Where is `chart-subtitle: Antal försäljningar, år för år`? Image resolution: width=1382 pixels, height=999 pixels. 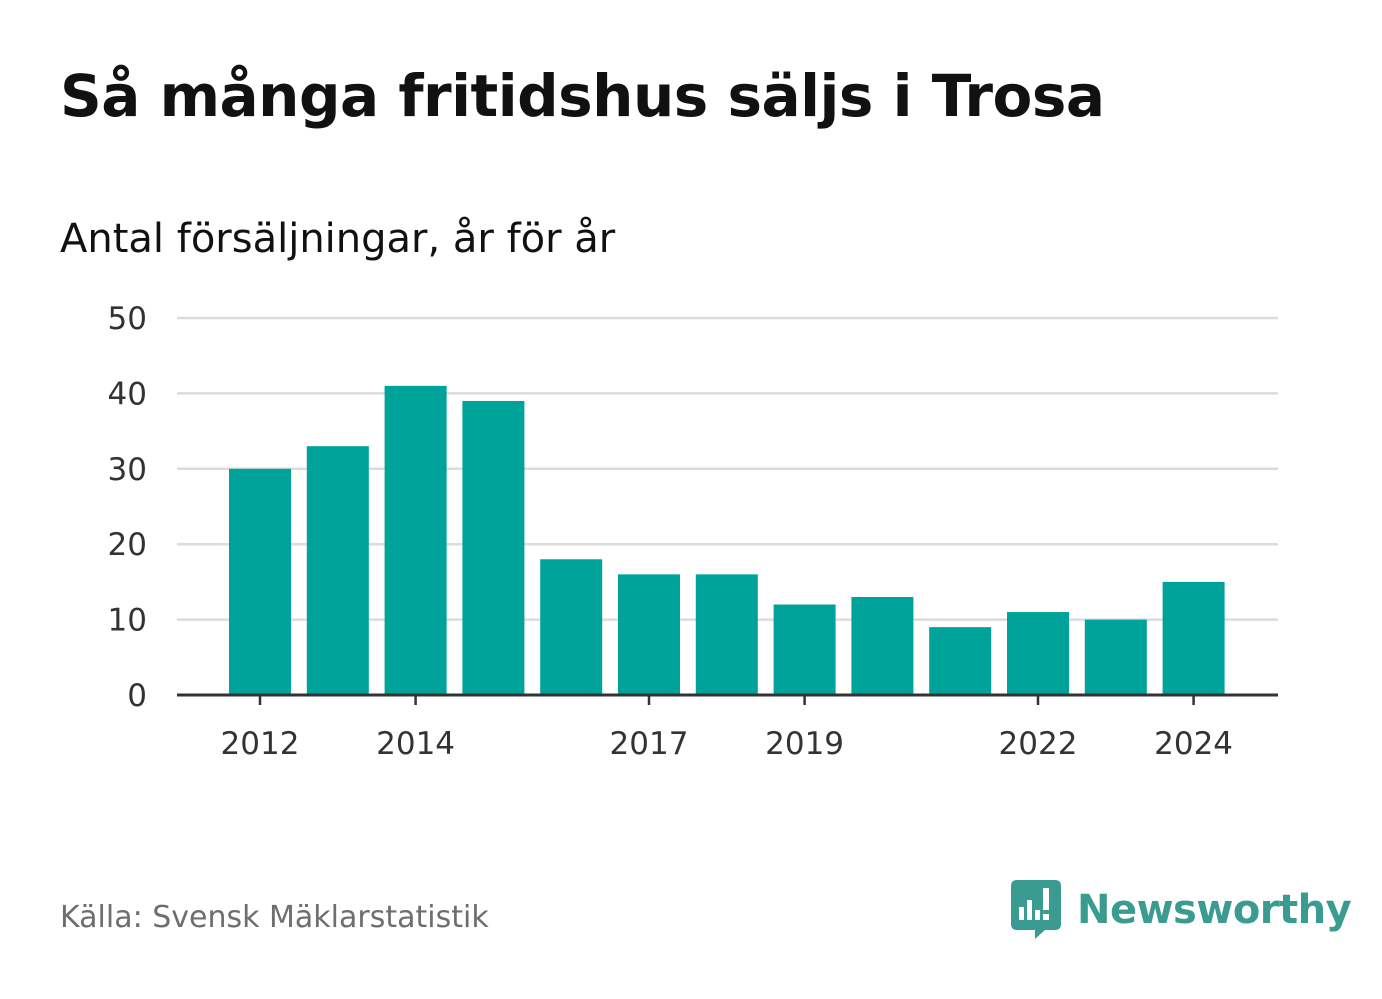
chart-subtitle: Antal försäljningar, år för år is located at coordinates (338, 239).